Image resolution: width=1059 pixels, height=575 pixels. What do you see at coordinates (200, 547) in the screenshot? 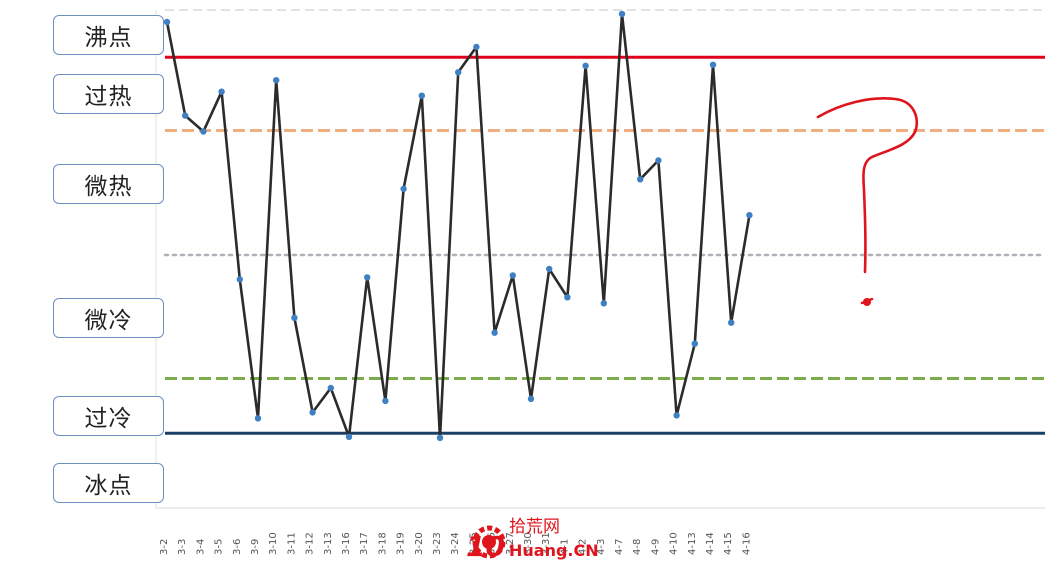
I see `x-tick-label: 3-4` at bounding box center [200, 547].